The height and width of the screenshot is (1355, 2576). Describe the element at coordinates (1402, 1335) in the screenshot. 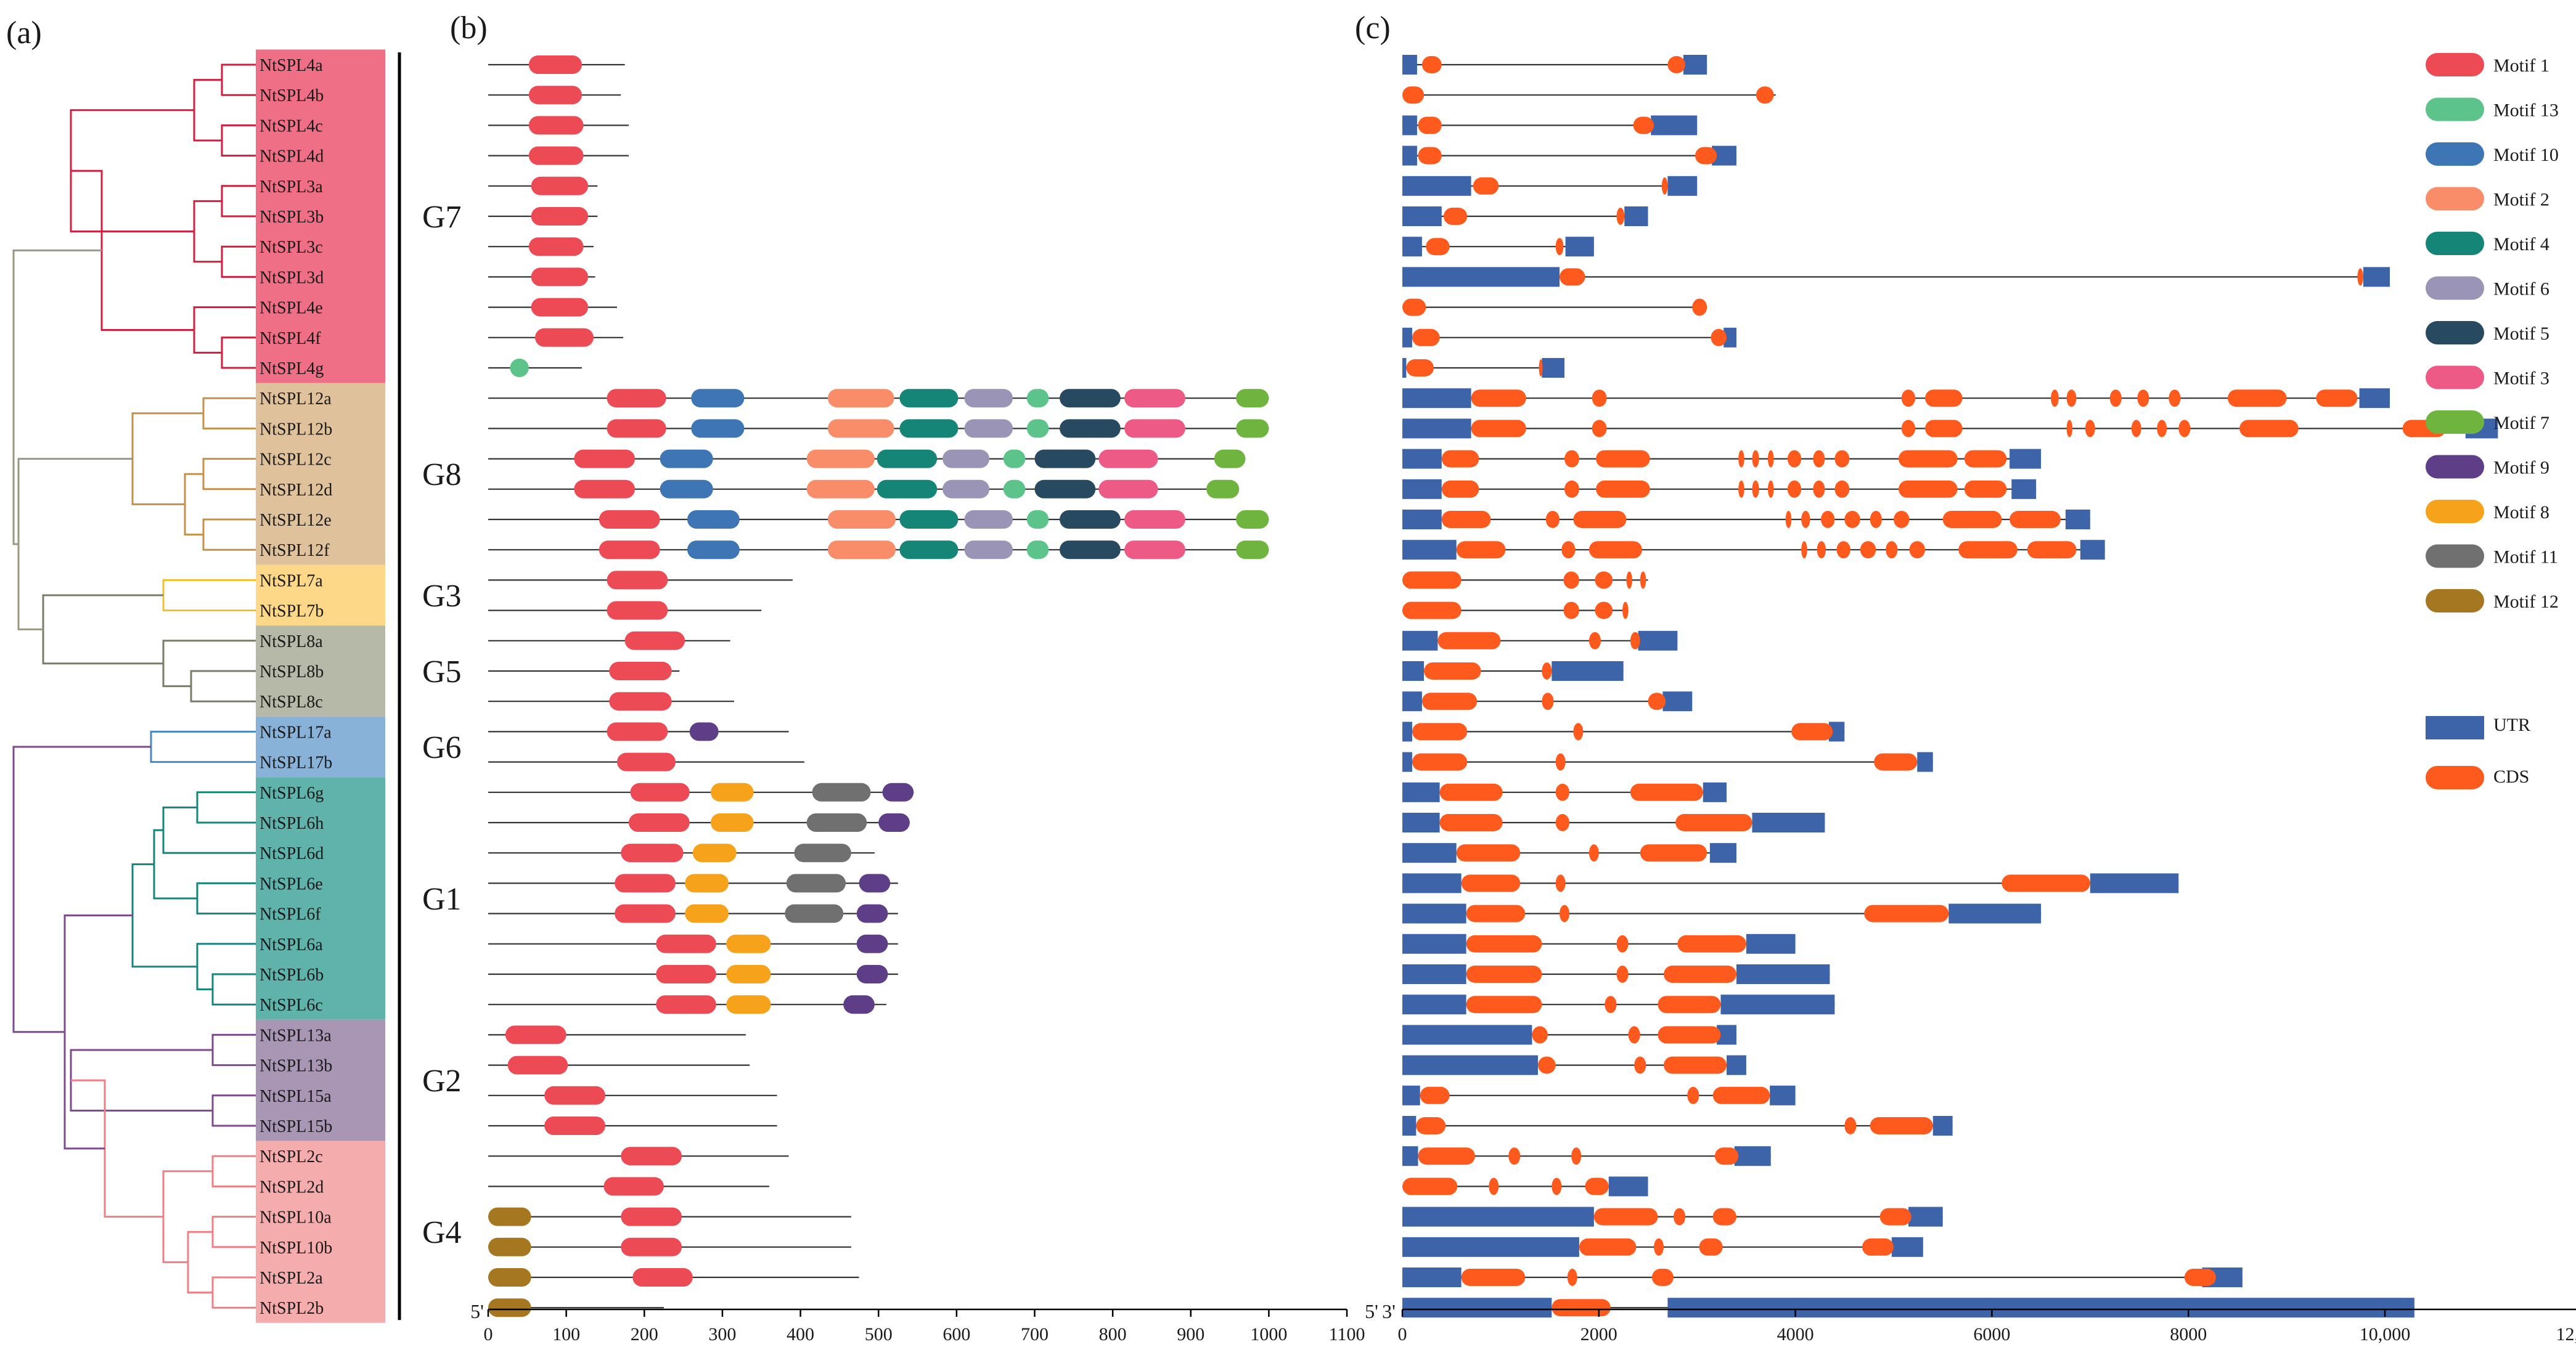

I see `axis-c-tick-label: 0` at that location.